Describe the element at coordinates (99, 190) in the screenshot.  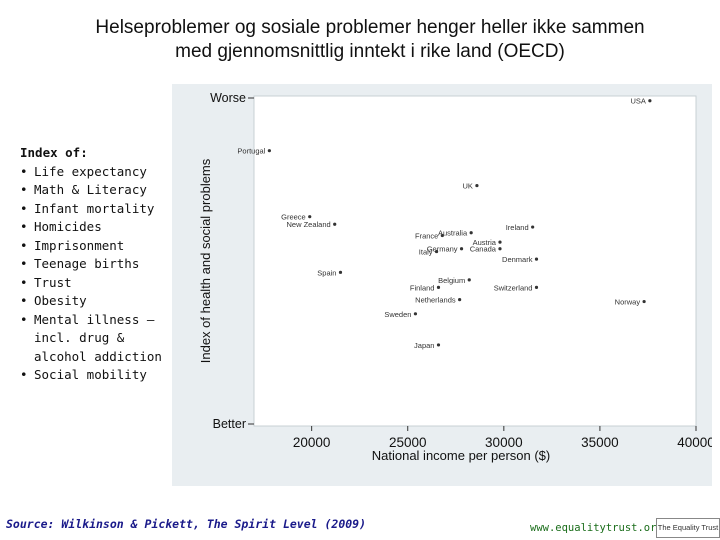
I see `index-item: Math & Literacy` at that location.